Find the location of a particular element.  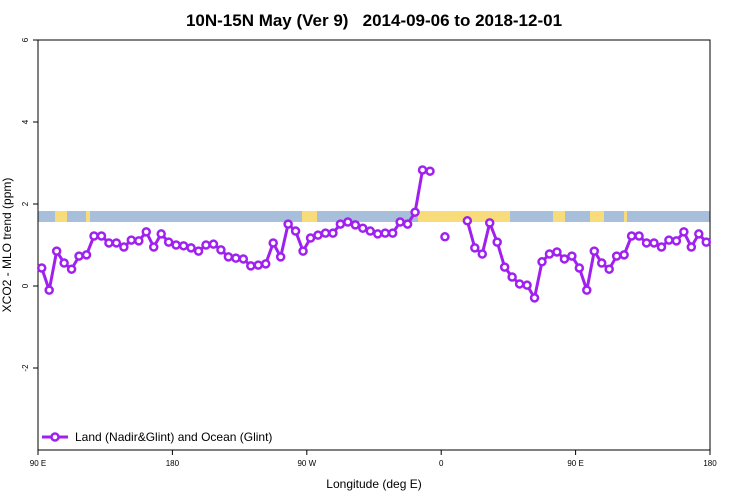

y-tick-label: 2 is located at coordinates (25, 203).